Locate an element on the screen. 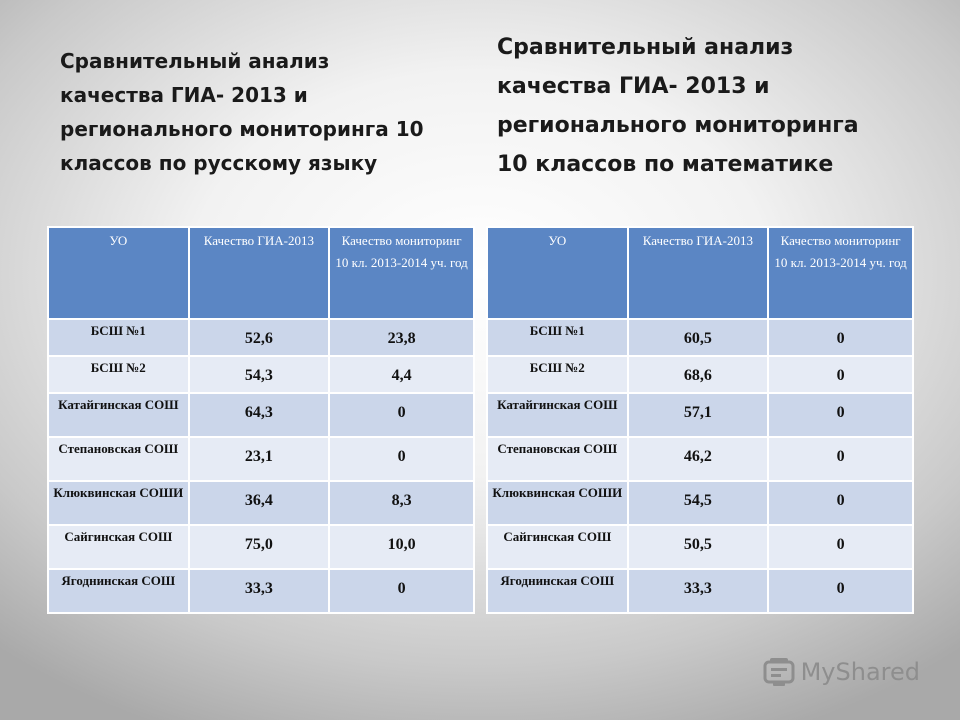  gia-value: 52,6 is located at coordinates (259, 337).